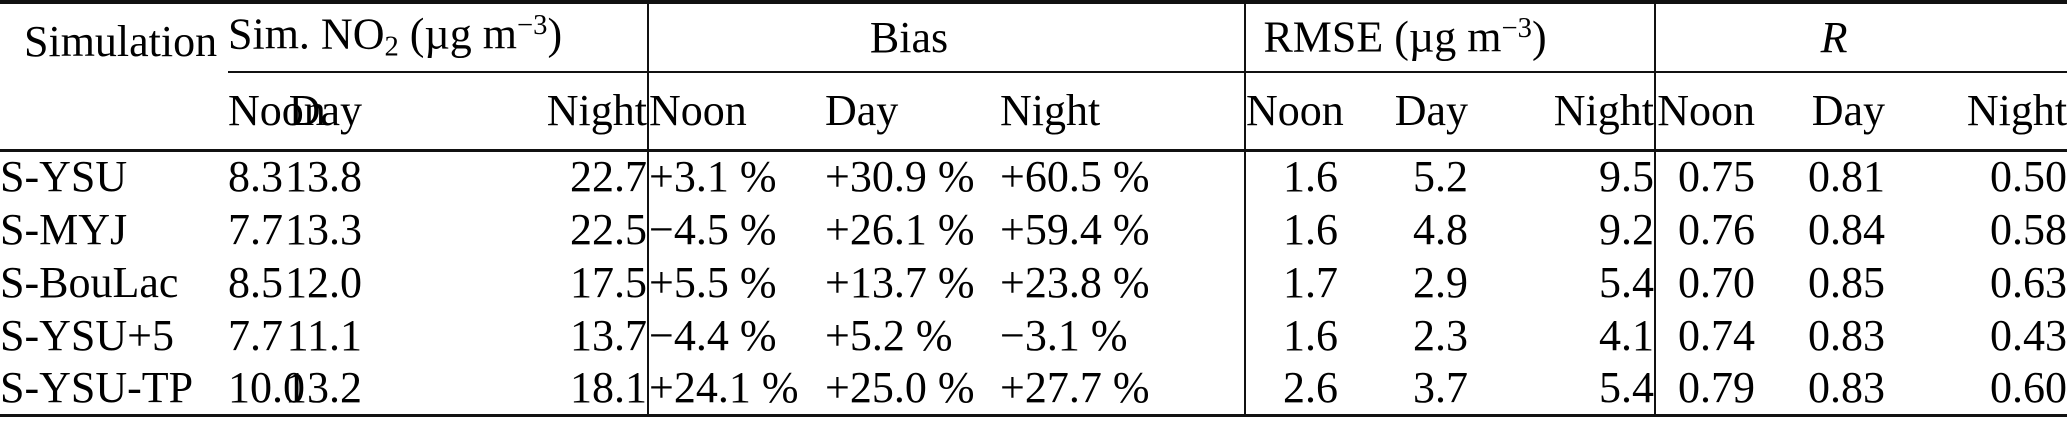 This screenshot has width=2067, height=432. Describe the element at coordinates (912, 112) in the screenshot. I see `subheader-bias-day: Day` at that location.